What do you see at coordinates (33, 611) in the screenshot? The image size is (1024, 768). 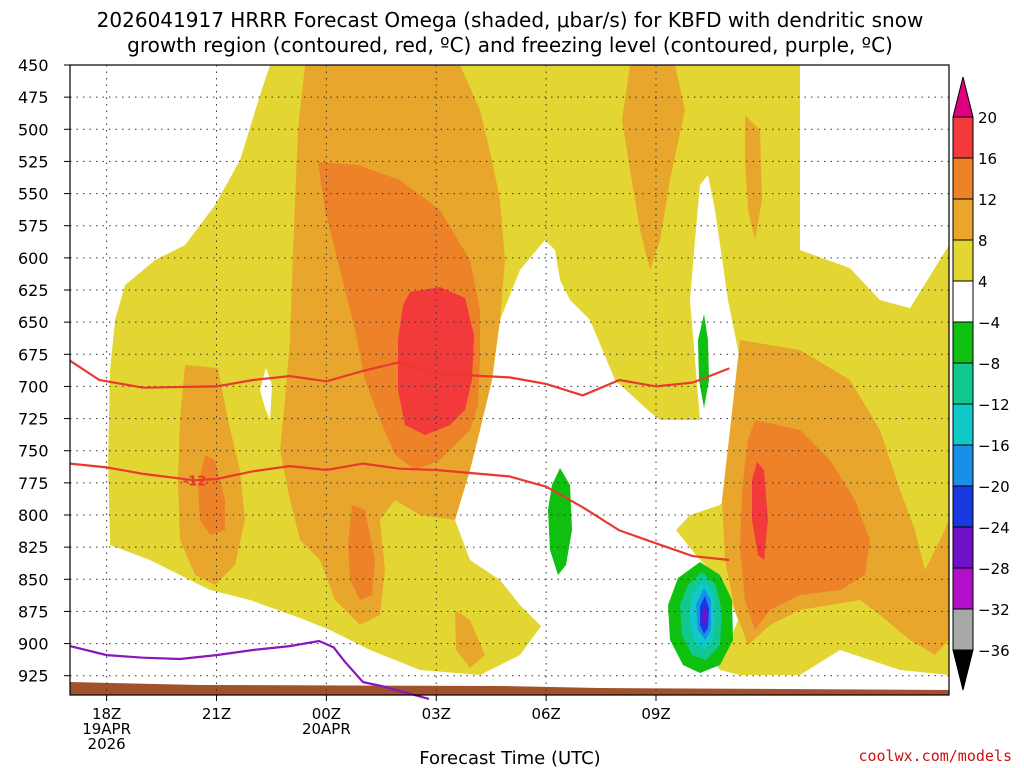 I see `y-tick-label: 875` at bounding box center [33, 611].